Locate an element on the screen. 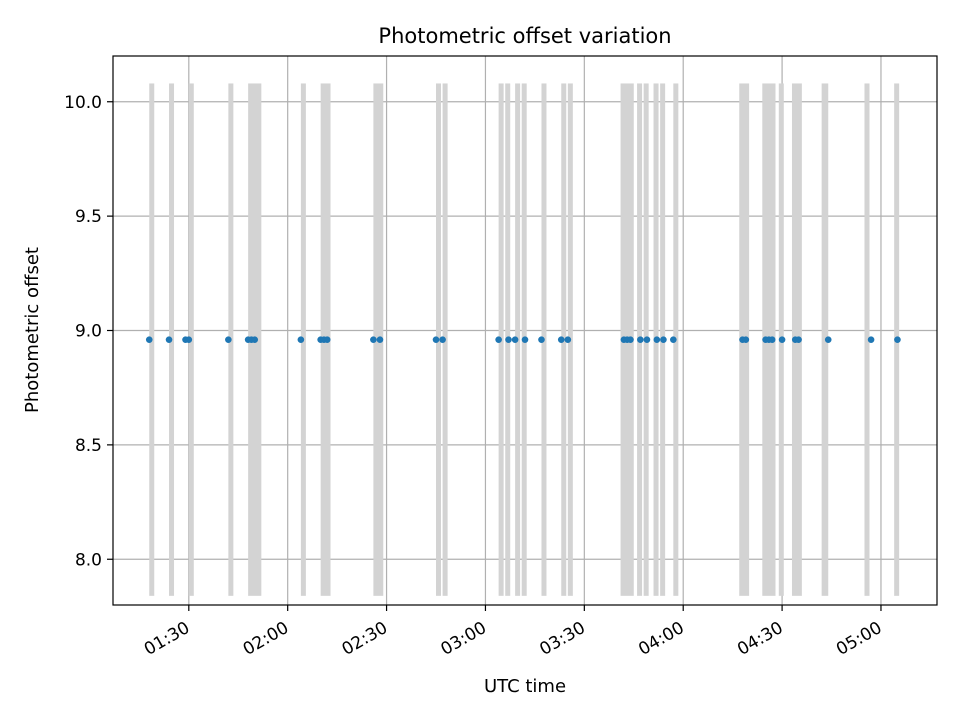 Image resolution: width=960 pixels, height=720 pixels. y-axis-label: Photometric offset is located at coordinates (32, 330).